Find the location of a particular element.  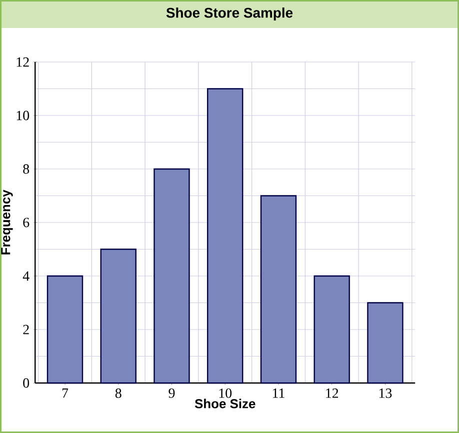

x-tick-label: 11 is located at coordinates (278, 393).